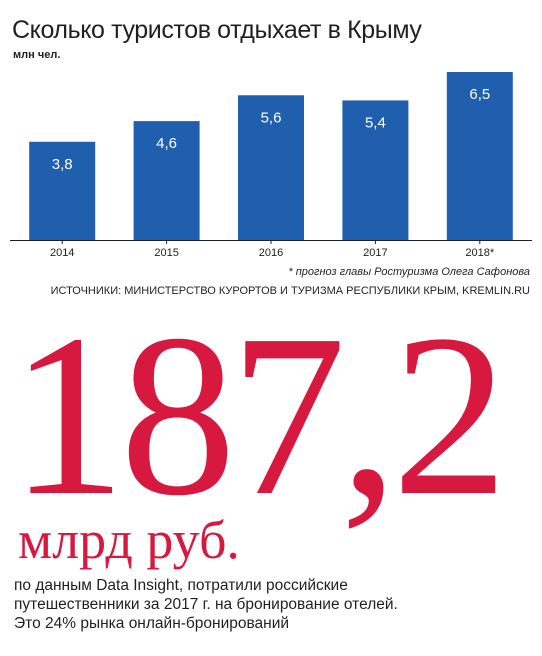 This screenshot has width=542, height=656. What do you see at coordinates (166, 253) in the screenshot?
I see `x-tick-label: 2015` at bounding box center [166, 253].